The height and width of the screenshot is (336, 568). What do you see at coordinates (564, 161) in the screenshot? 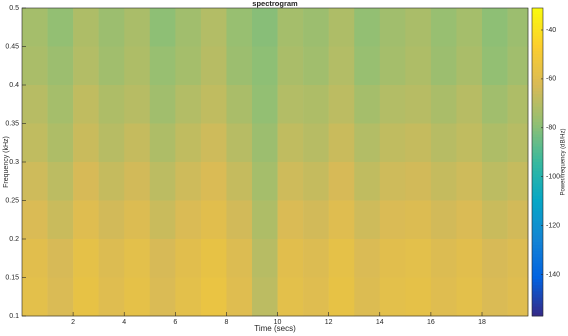
I see `colorbar-label: Power/frequency (dB/Hz)` at bounding box center [564, 161].